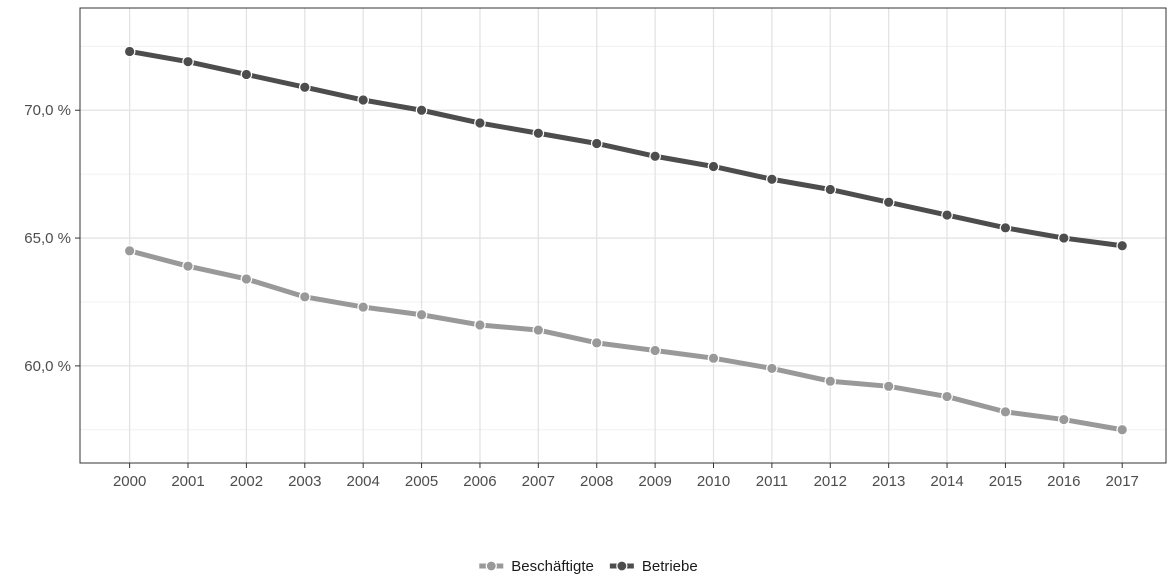  Describe the element at coordinates (47, 110) in the screenshot. I see `y-tick-label: 70,0 %` at that location.